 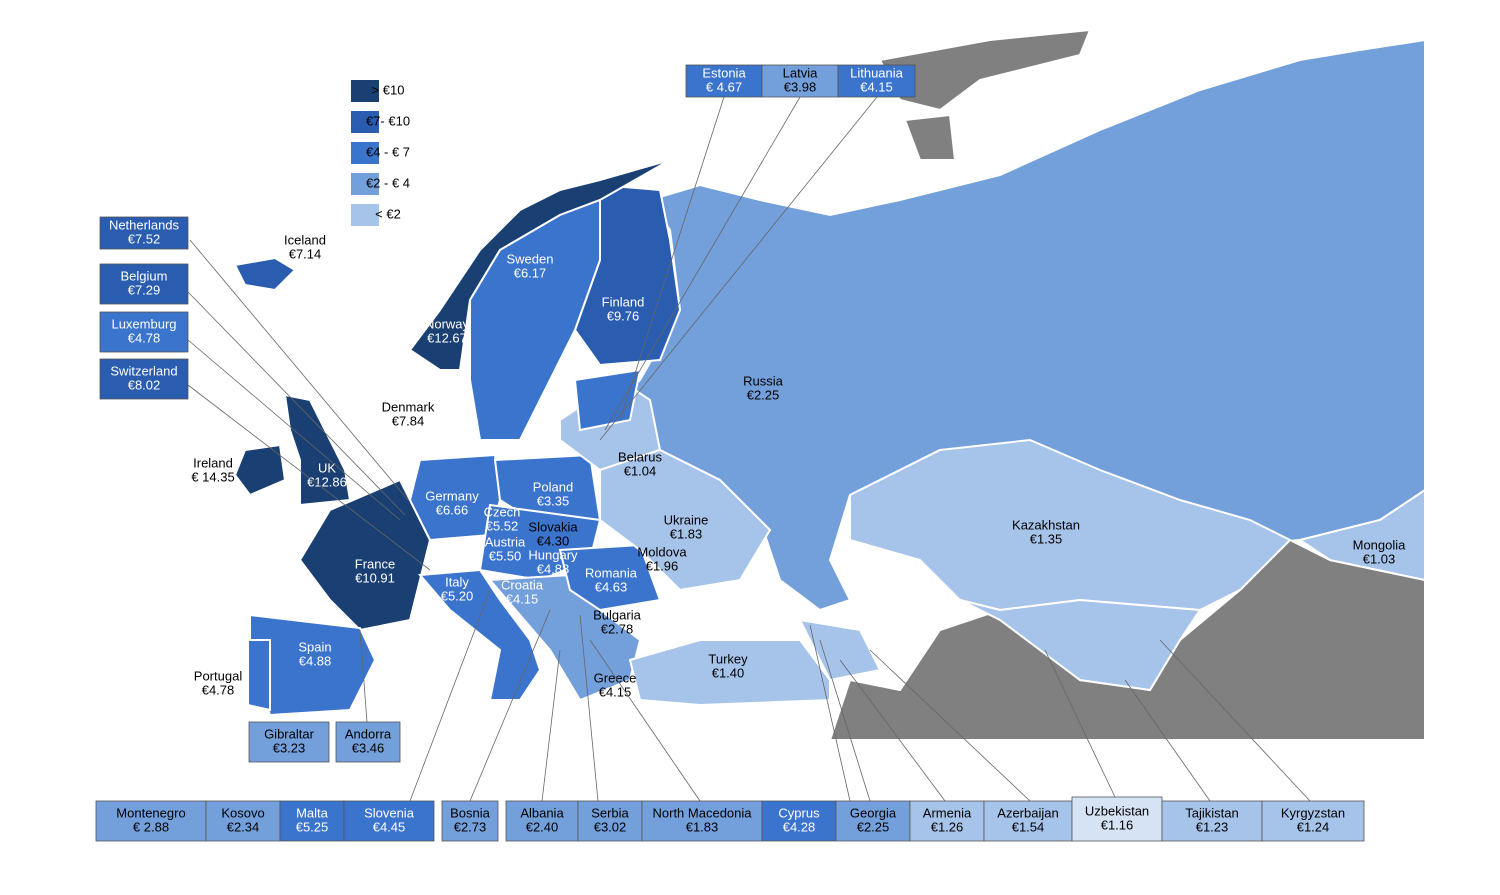 What do you see at coordinates (686, 533) in the screenshot?
I see `country-price: €1.83` at bounding box center [686, 533].